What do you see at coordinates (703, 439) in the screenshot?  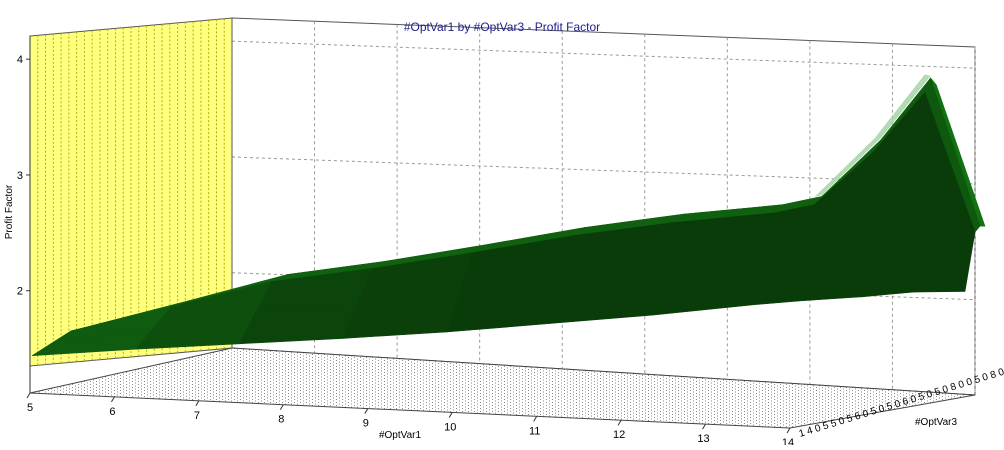 I see `x-tick-label: 13` at bounding box center [703, 439].